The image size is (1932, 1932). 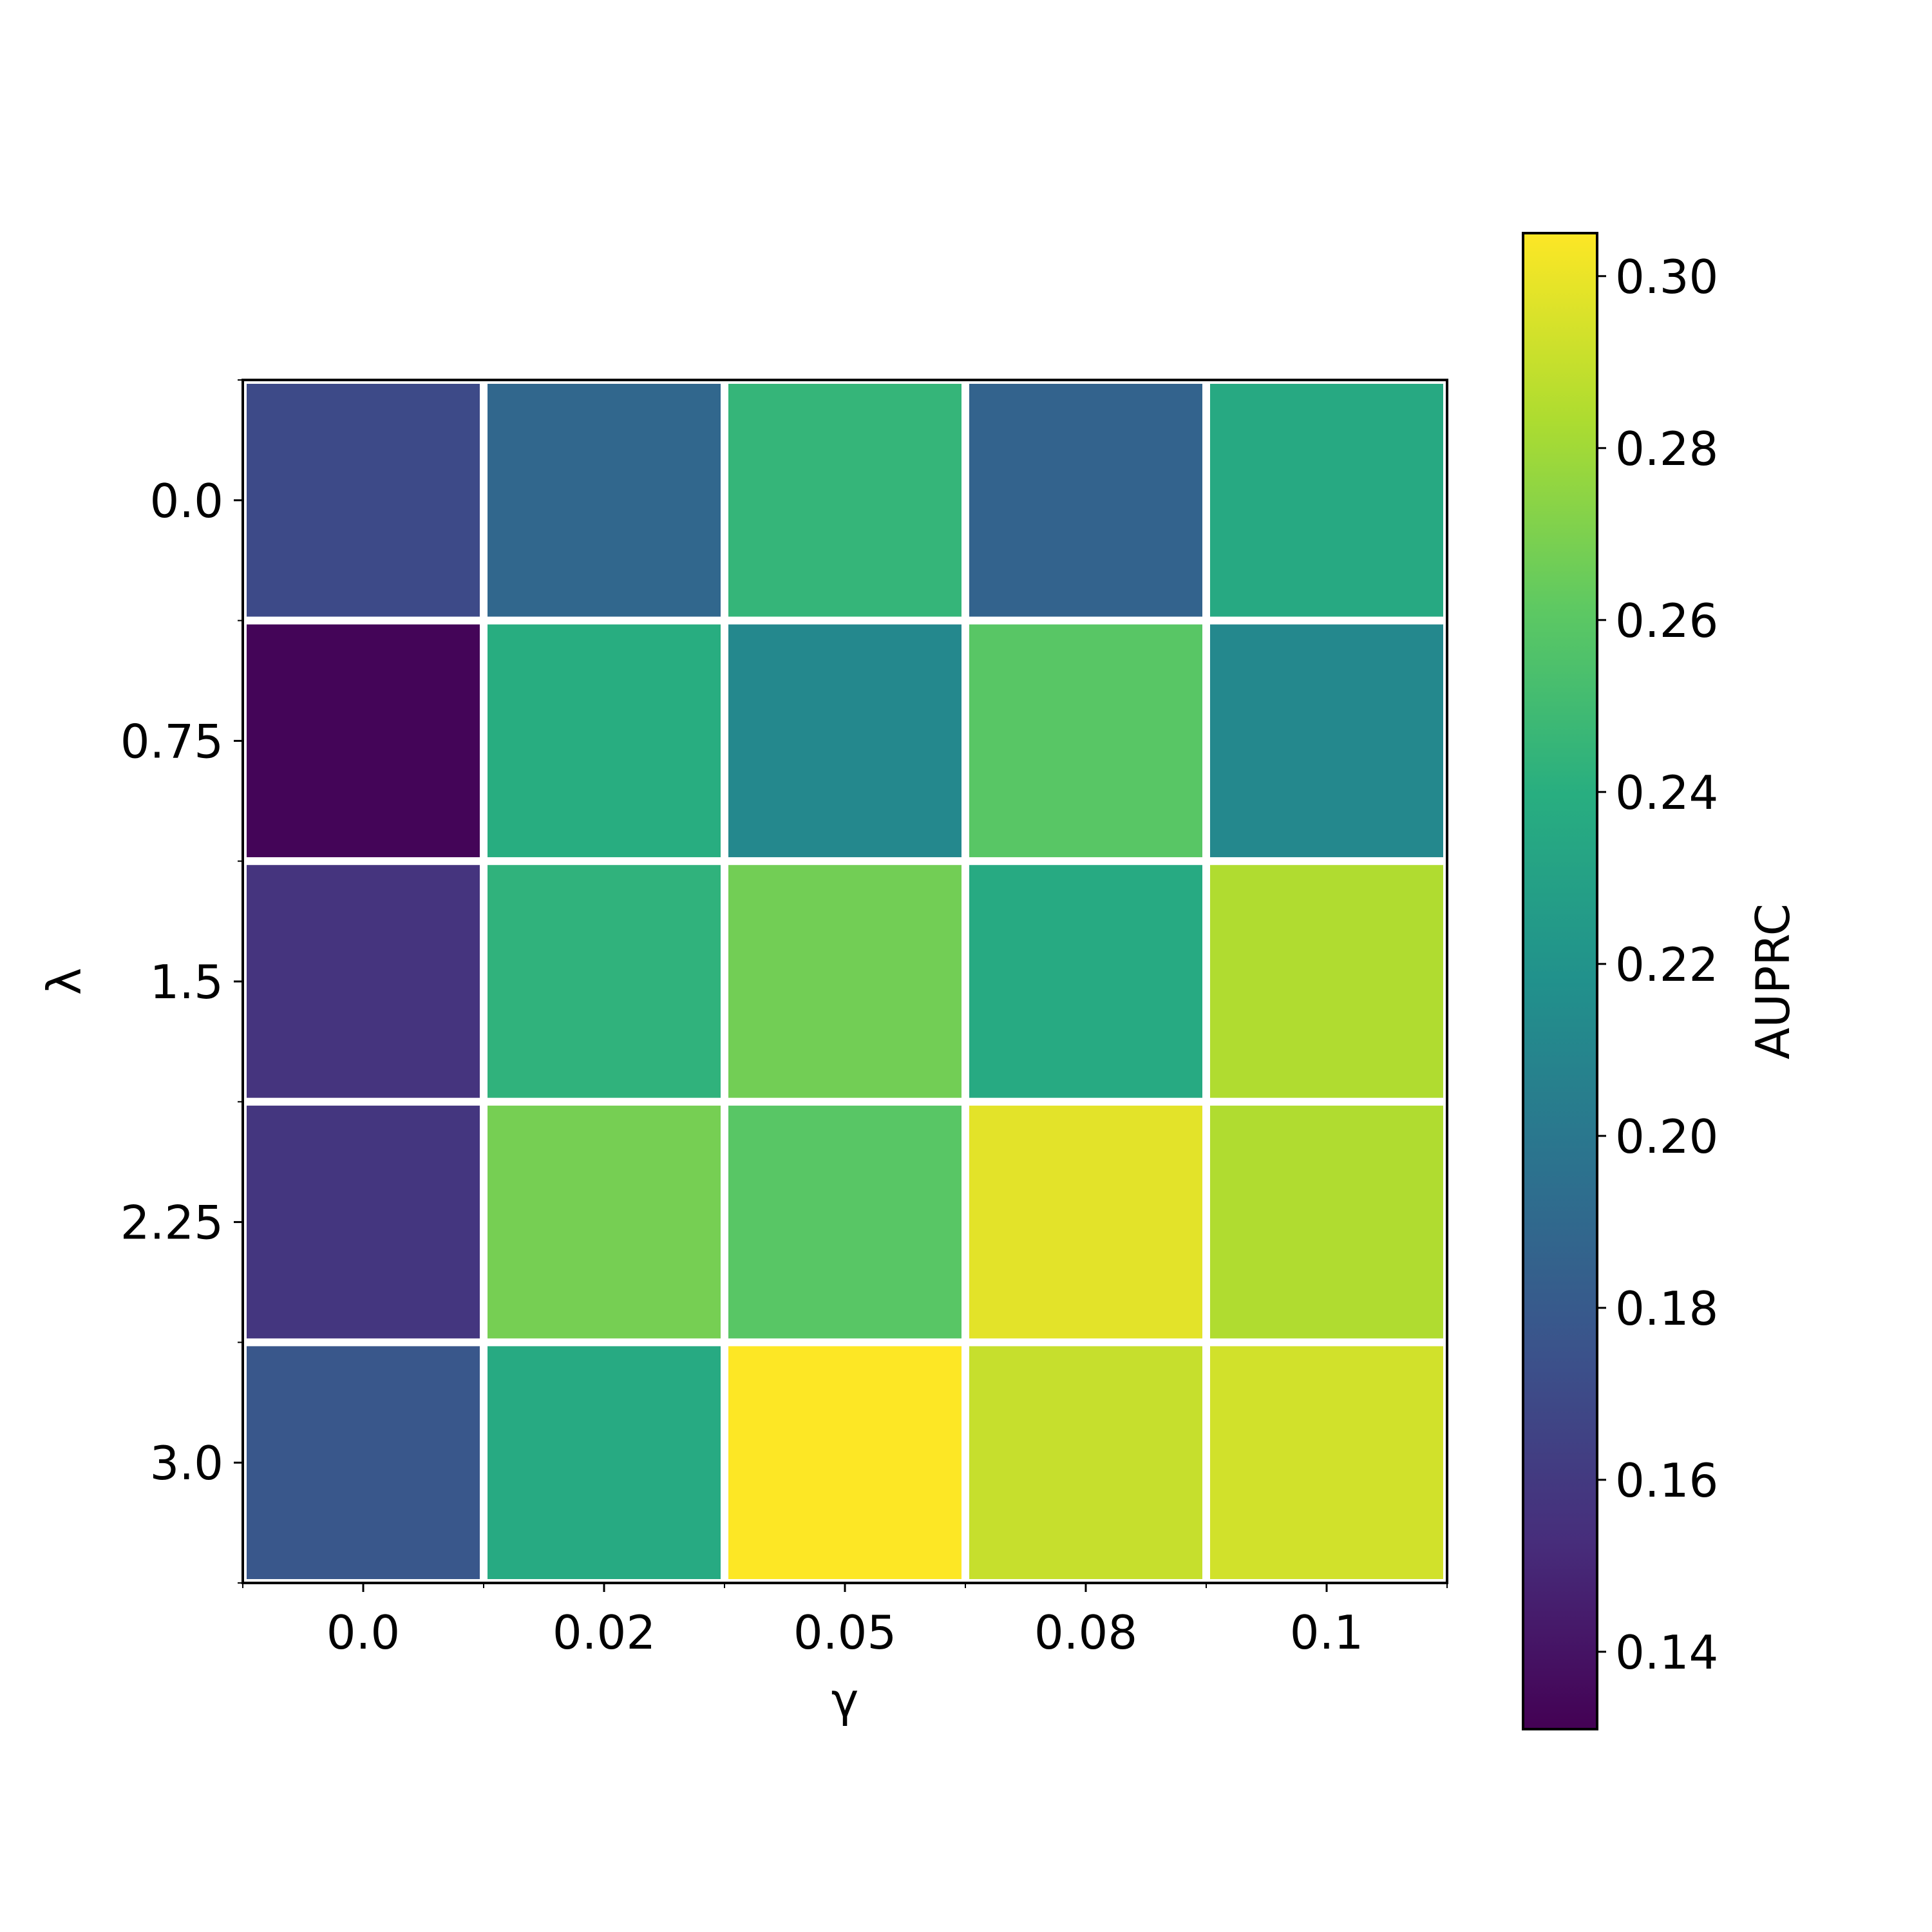 What do you see at coordinates (604, 1632) in the screenshot?
I see `x-tick-label: 0.02` at bounding box center [604, 1632].